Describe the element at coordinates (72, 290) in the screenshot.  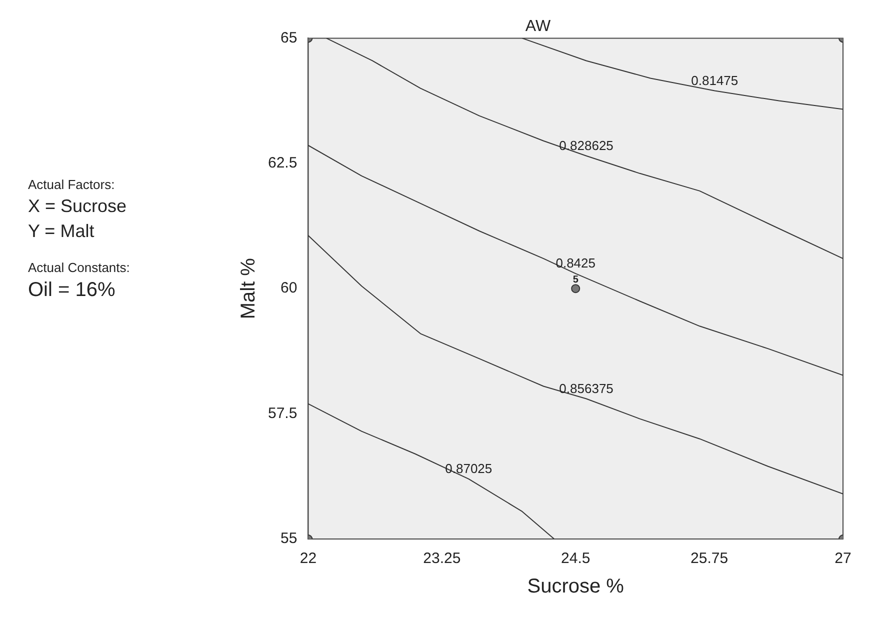
I see `text: Oil = 16%` at that location.